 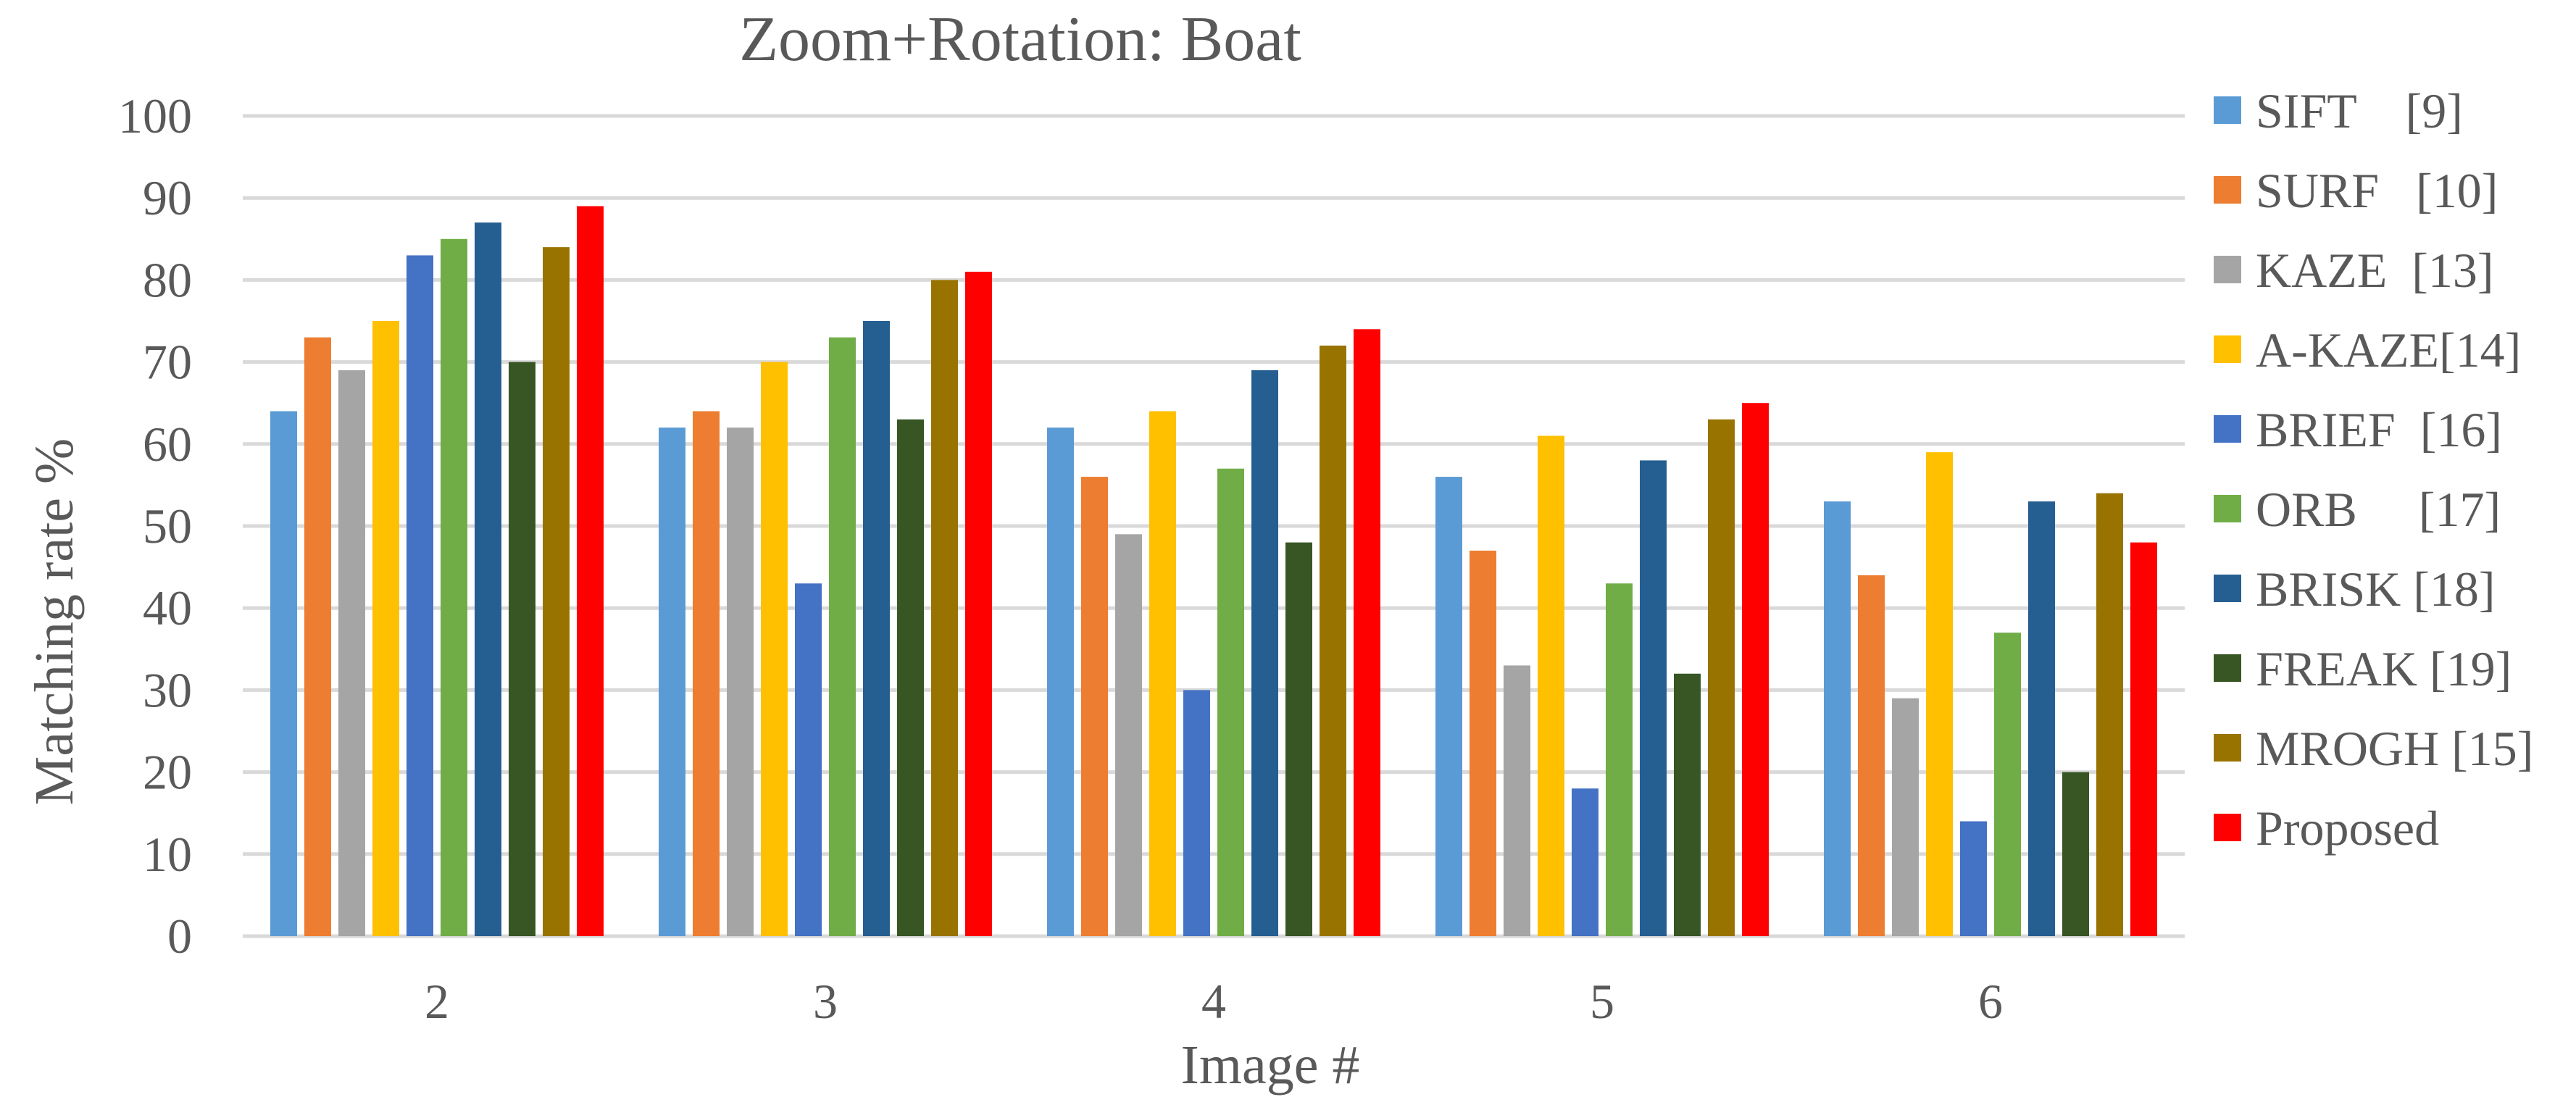 I want to click on bar-brisk-18--6, so click(x=2041, y=718).